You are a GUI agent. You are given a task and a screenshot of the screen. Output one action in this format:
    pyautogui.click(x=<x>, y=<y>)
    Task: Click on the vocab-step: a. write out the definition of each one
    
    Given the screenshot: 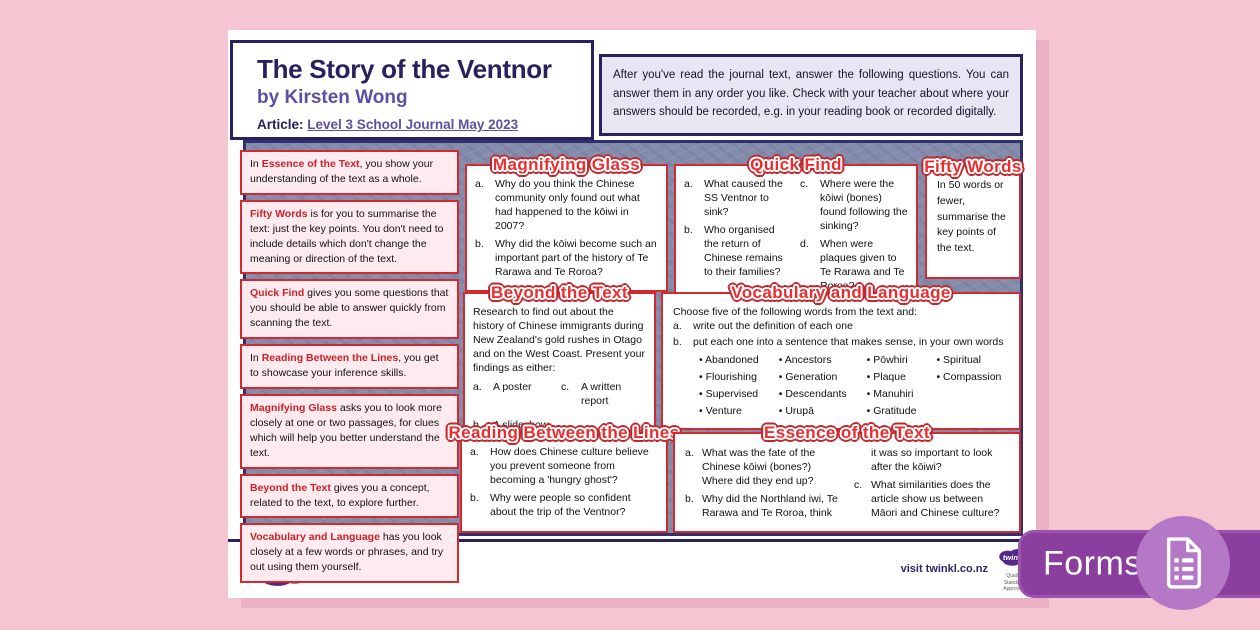 What is the action you would take?
    pyautogui.click(x=842, y=327)
    